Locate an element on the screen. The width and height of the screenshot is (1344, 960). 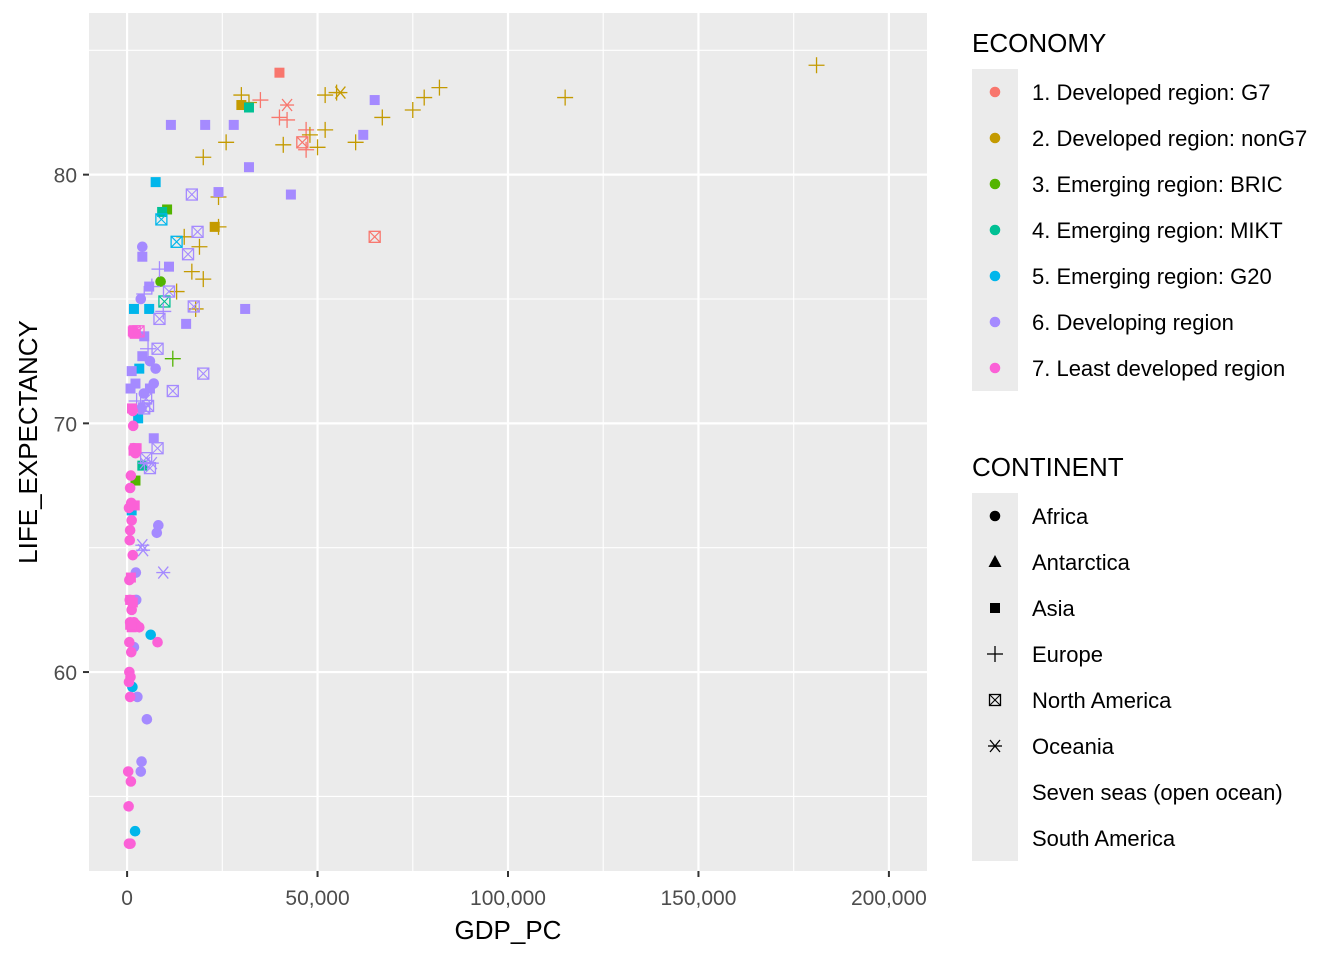
y-tick-label: 70 is located at coordinates (65, 424).